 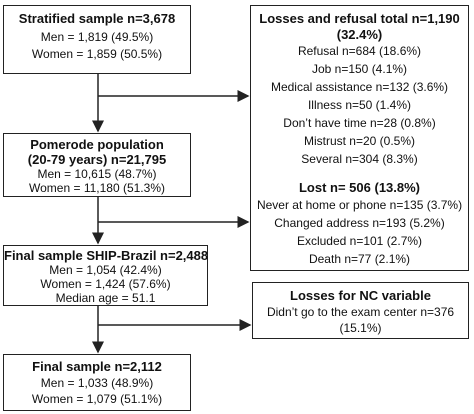 I want to click on ship-women: Women = 1,424 (57.6%), so click(x=105, y=284).